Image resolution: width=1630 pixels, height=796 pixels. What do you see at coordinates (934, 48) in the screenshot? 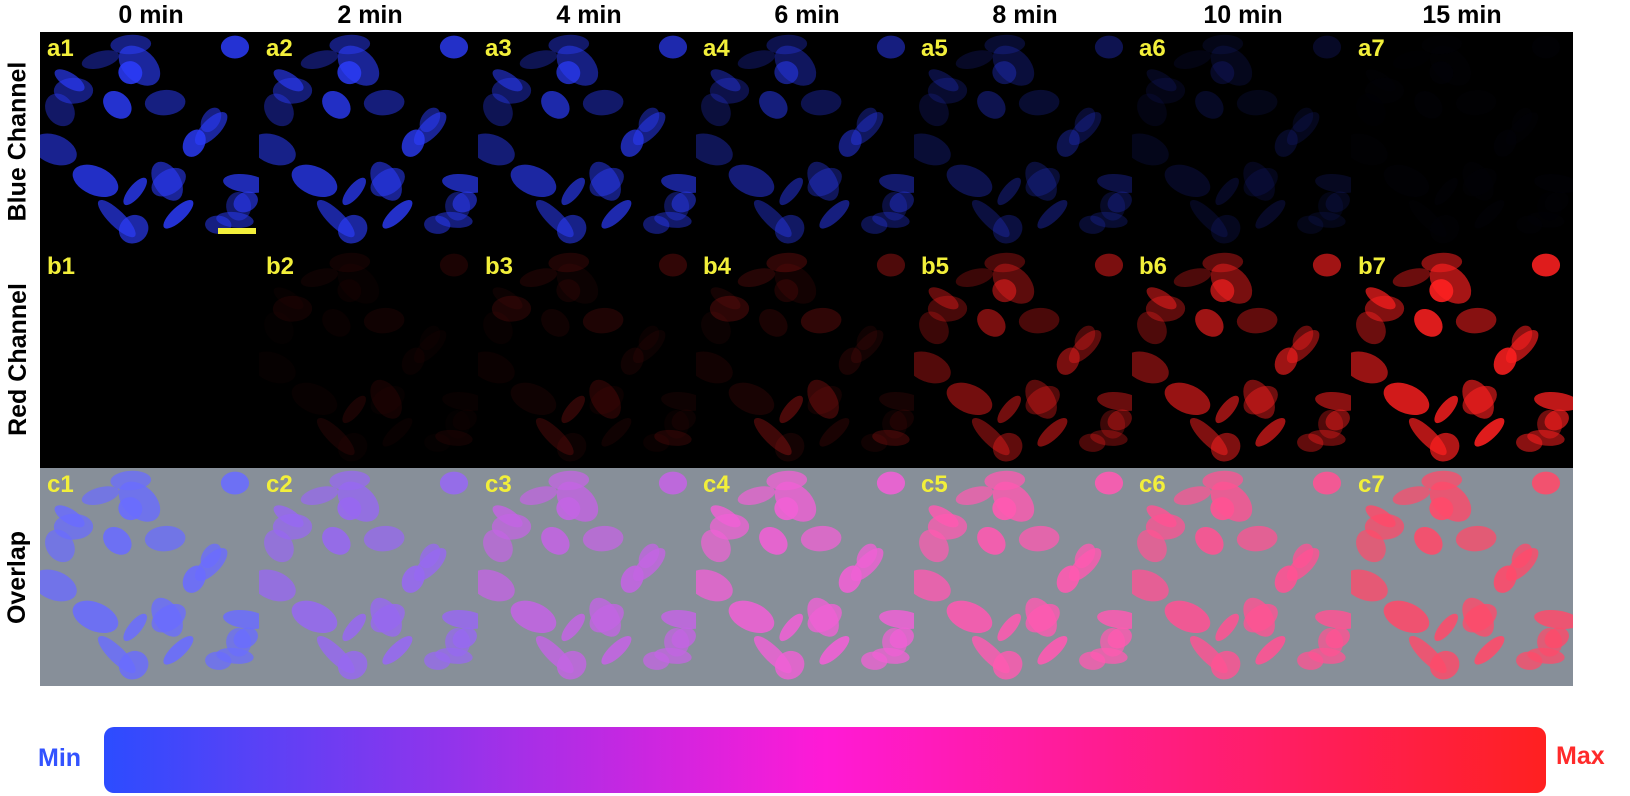
I see `panel-label: a5` at bounding box center [934, 48].